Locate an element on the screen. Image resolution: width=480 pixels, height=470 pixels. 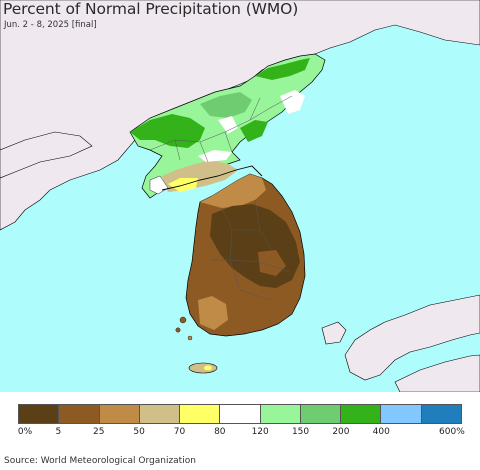
province-borders is located at coordinates (221, 198).